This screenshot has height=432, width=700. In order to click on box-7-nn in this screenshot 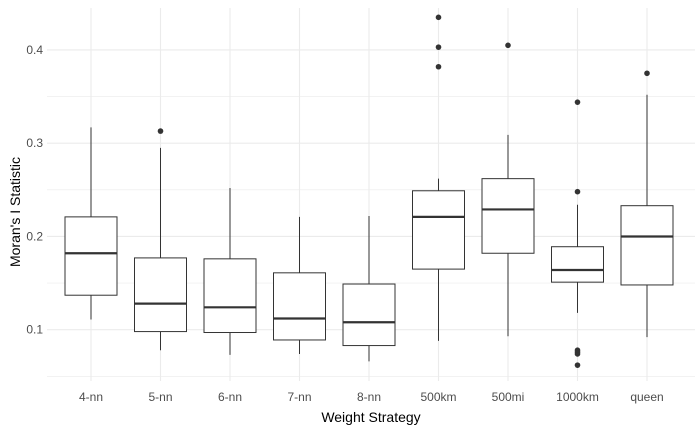, I will do `click(299, 285)`.